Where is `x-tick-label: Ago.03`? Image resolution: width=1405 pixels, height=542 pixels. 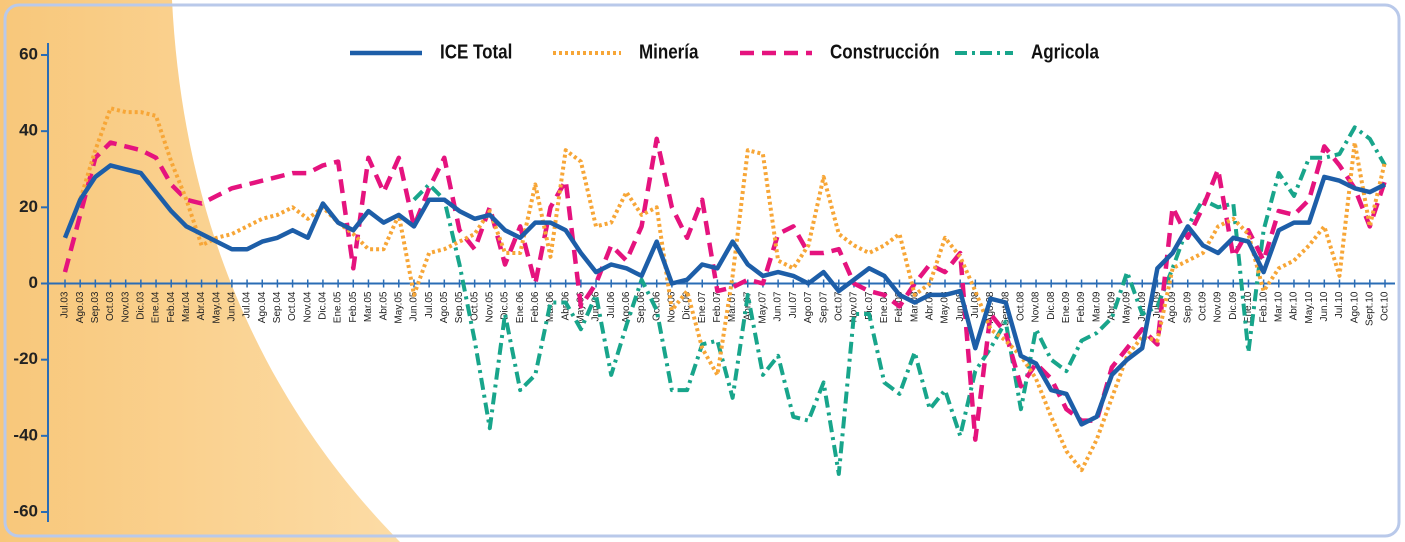
x-tick-label: Ago.03 is located at coordinates (80, 307).